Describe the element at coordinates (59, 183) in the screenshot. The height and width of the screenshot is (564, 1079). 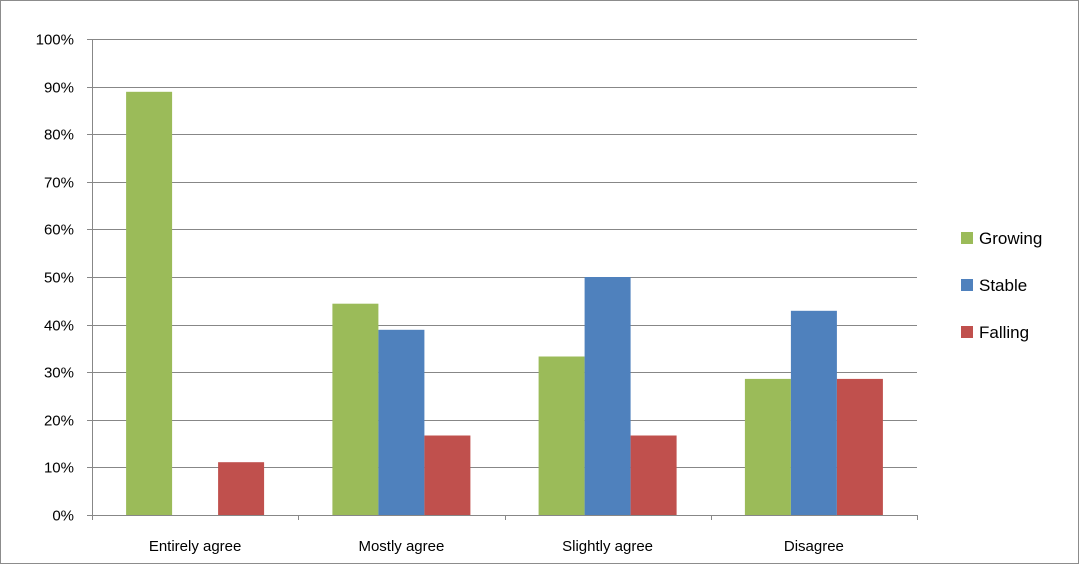
I see `y-tick-label: 70%` at that location.